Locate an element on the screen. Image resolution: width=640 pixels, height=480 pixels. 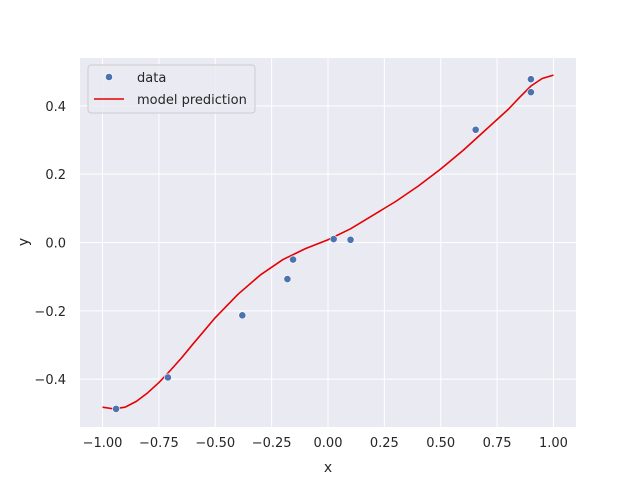
legend-label-data: data is located at coordinates (151, 78).